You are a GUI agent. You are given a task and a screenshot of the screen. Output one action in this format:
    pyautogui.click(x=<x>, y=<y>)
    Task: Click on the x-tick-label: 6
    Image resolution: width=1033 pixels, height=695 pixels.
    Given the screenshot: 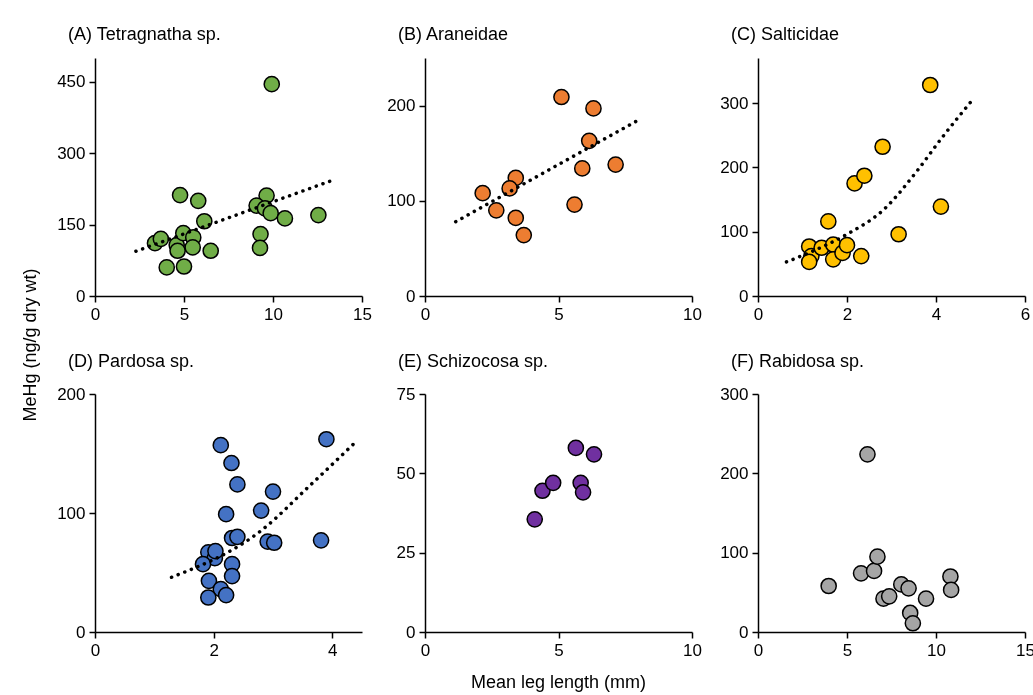 What is the action you would take?
    pyautogui.click(x=1025, y=314)
    